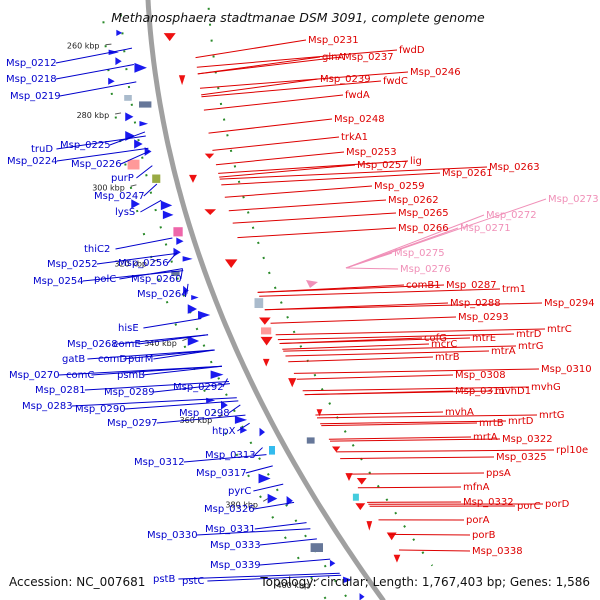 The image size is (600, 600). What do you see at coordinates (435, 72) in the screenshot?
I see `gene-label-msp-0246: Msp_0246` at bounding box center [435, 72].